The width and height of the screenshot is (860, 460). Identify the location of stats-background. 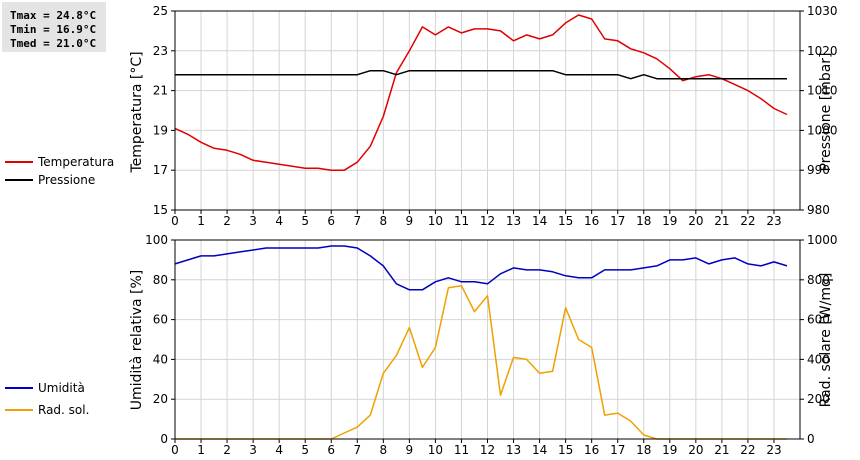
(54, 27).